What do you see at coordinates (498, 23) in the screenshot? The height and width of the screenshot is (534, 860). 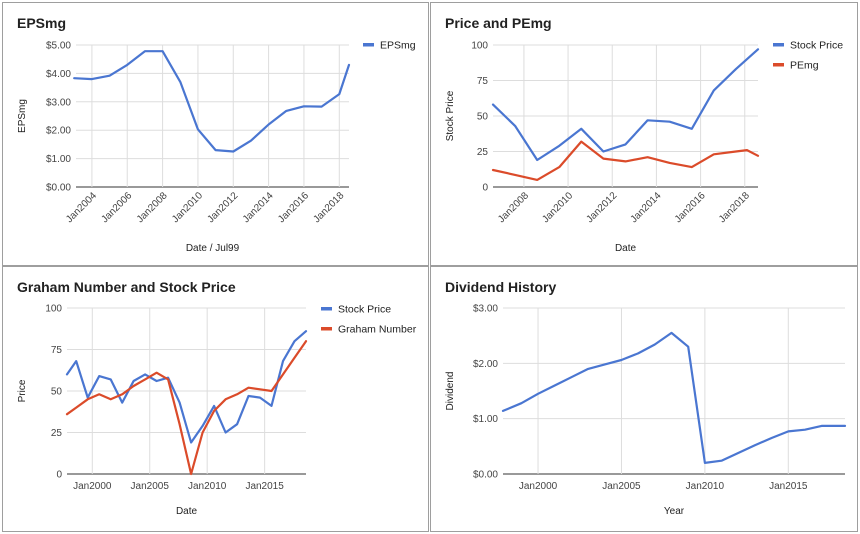 I see `price-pemg-title: Price and PEmg` at bounding box center [498, 23].